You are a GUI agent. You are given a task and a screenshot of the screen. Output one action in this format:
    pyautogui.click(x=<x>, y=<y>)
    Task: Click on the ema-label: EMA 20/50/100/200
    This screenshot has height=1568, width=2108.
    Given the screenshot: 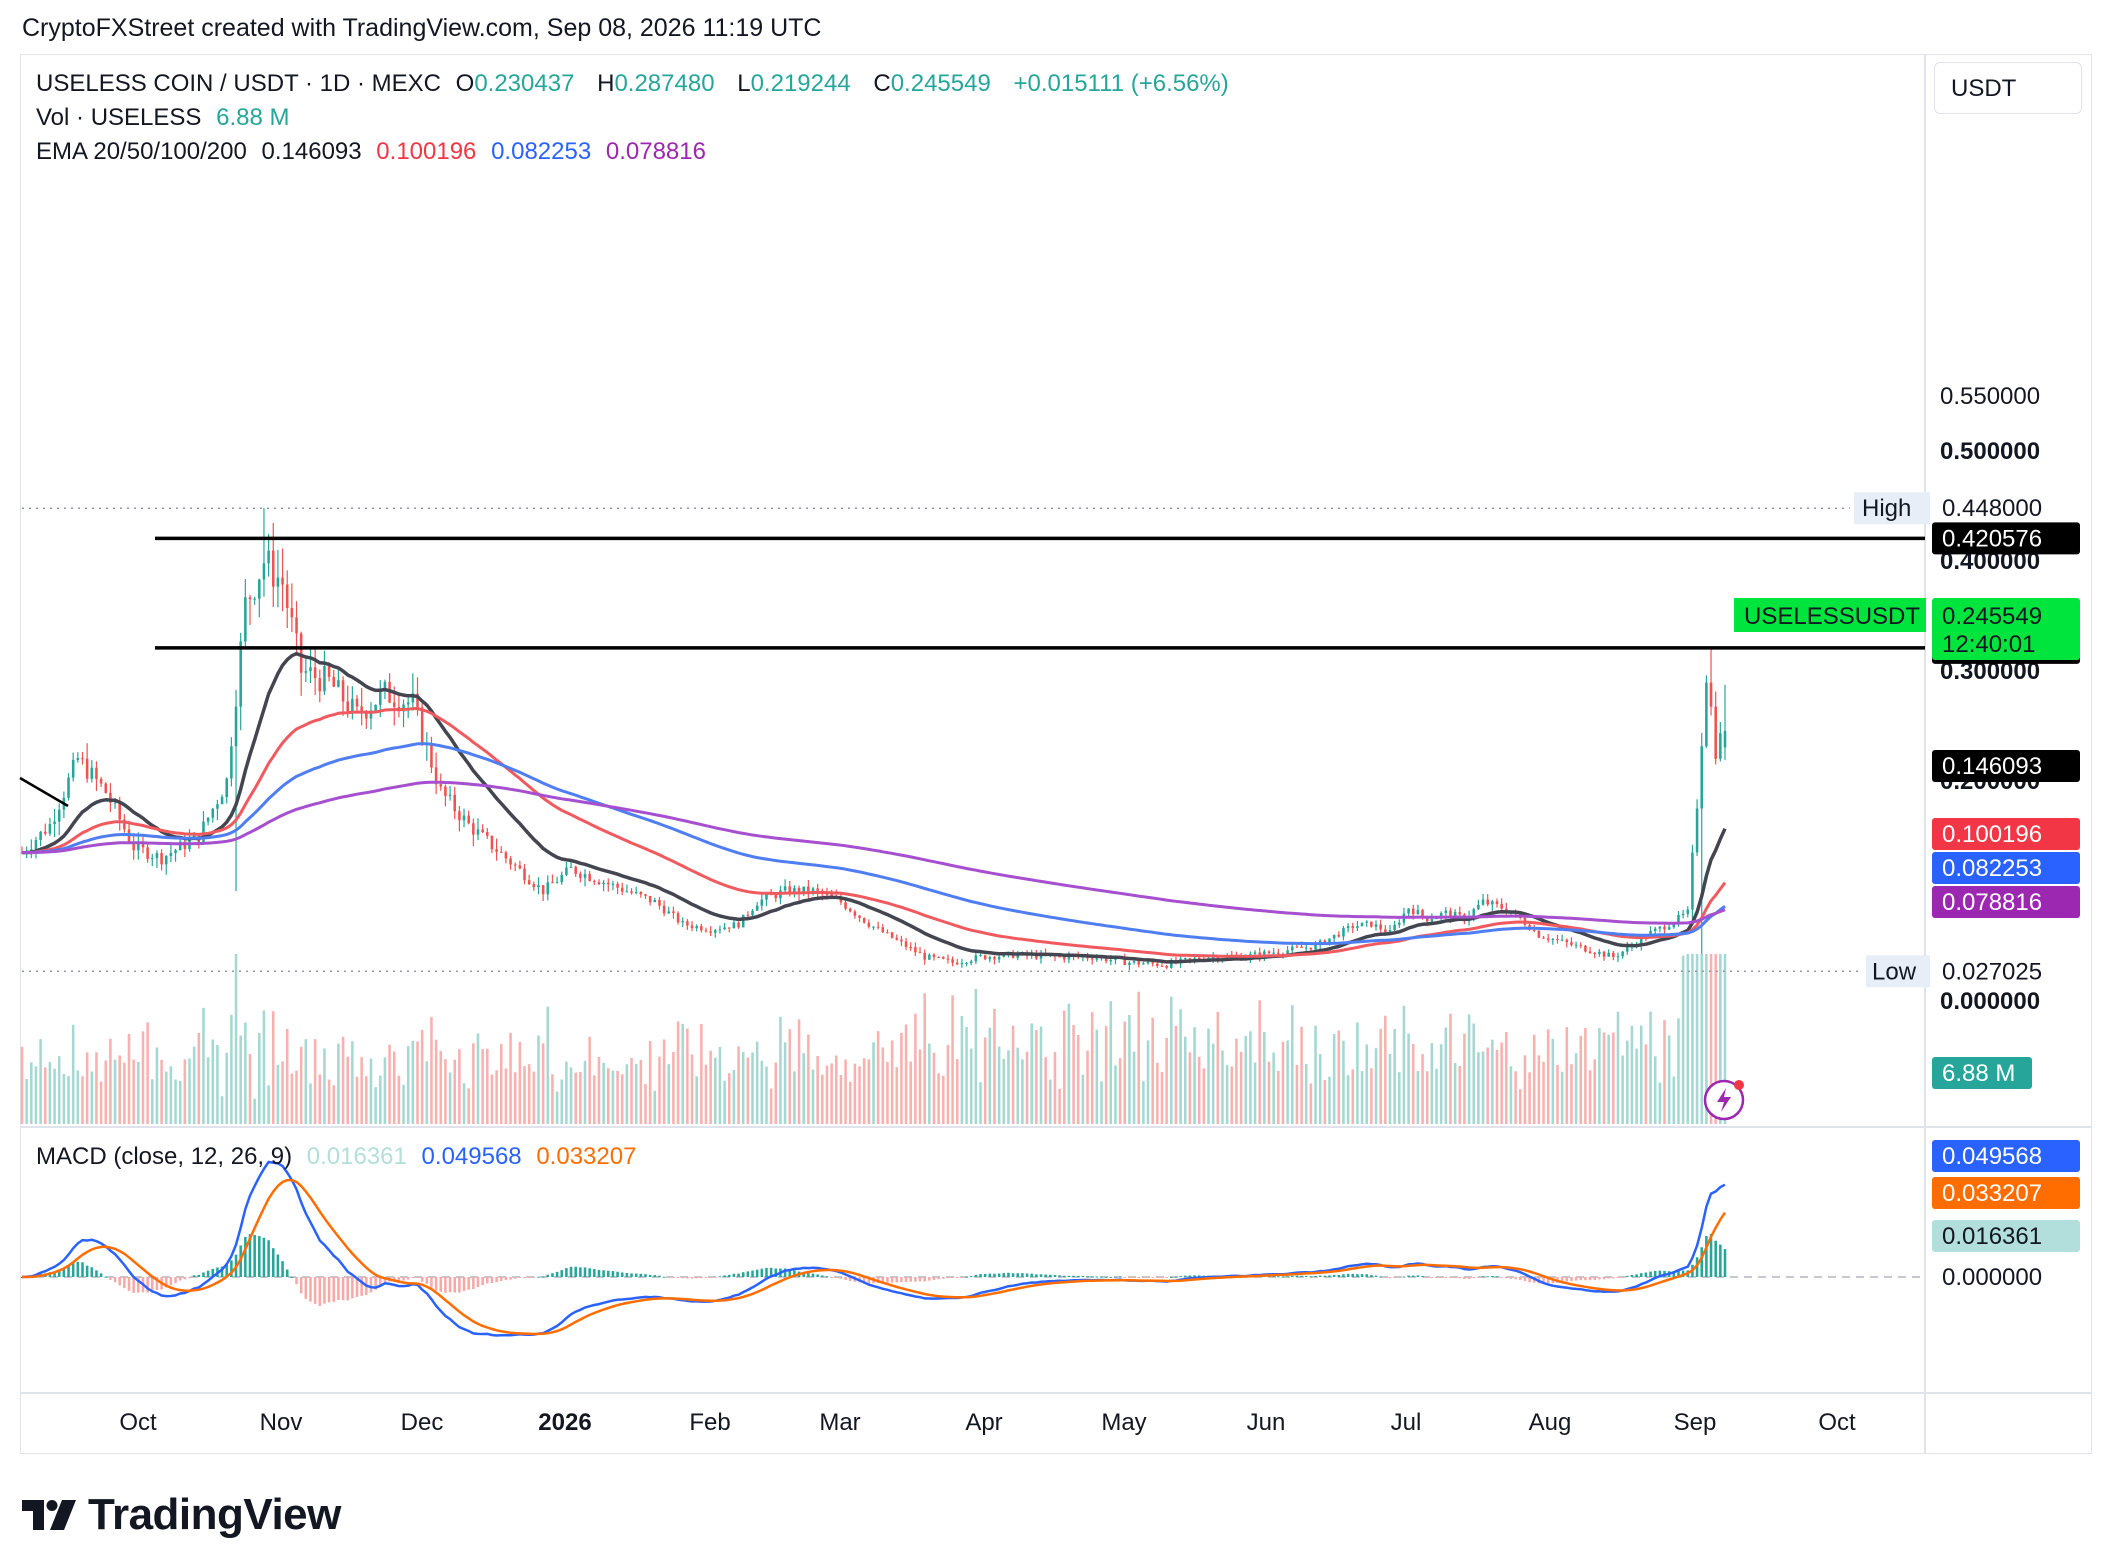 What is the action you would take?
    pyautogui.click(x=141, y=151)
    